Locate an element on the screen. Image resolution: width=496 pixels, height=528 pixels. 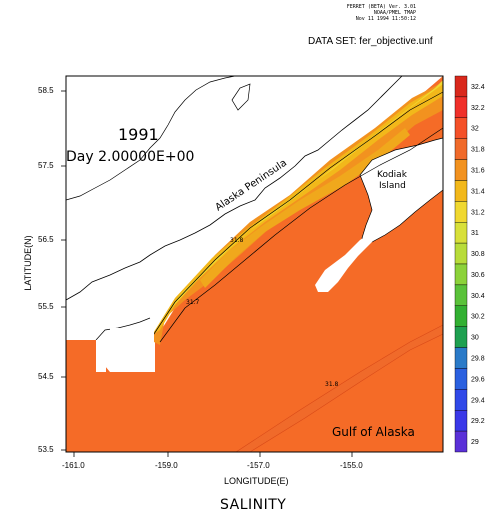
colorbar-label: 30.4 is located at coordinates (478, 296).